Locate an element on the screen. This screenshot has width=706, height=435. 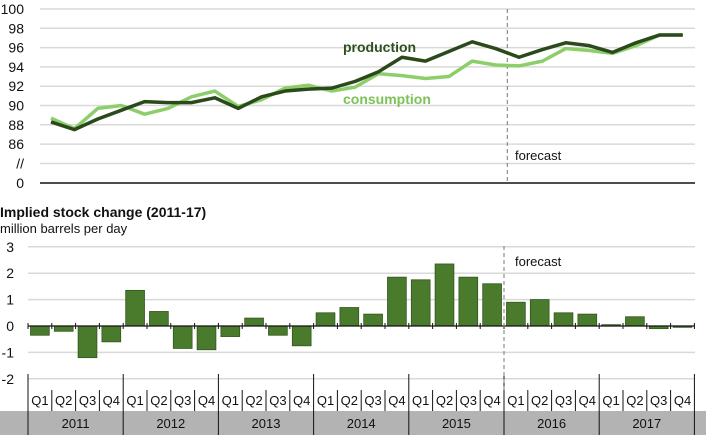
y-tick-label: 88 is located at coordinates (16, 125).